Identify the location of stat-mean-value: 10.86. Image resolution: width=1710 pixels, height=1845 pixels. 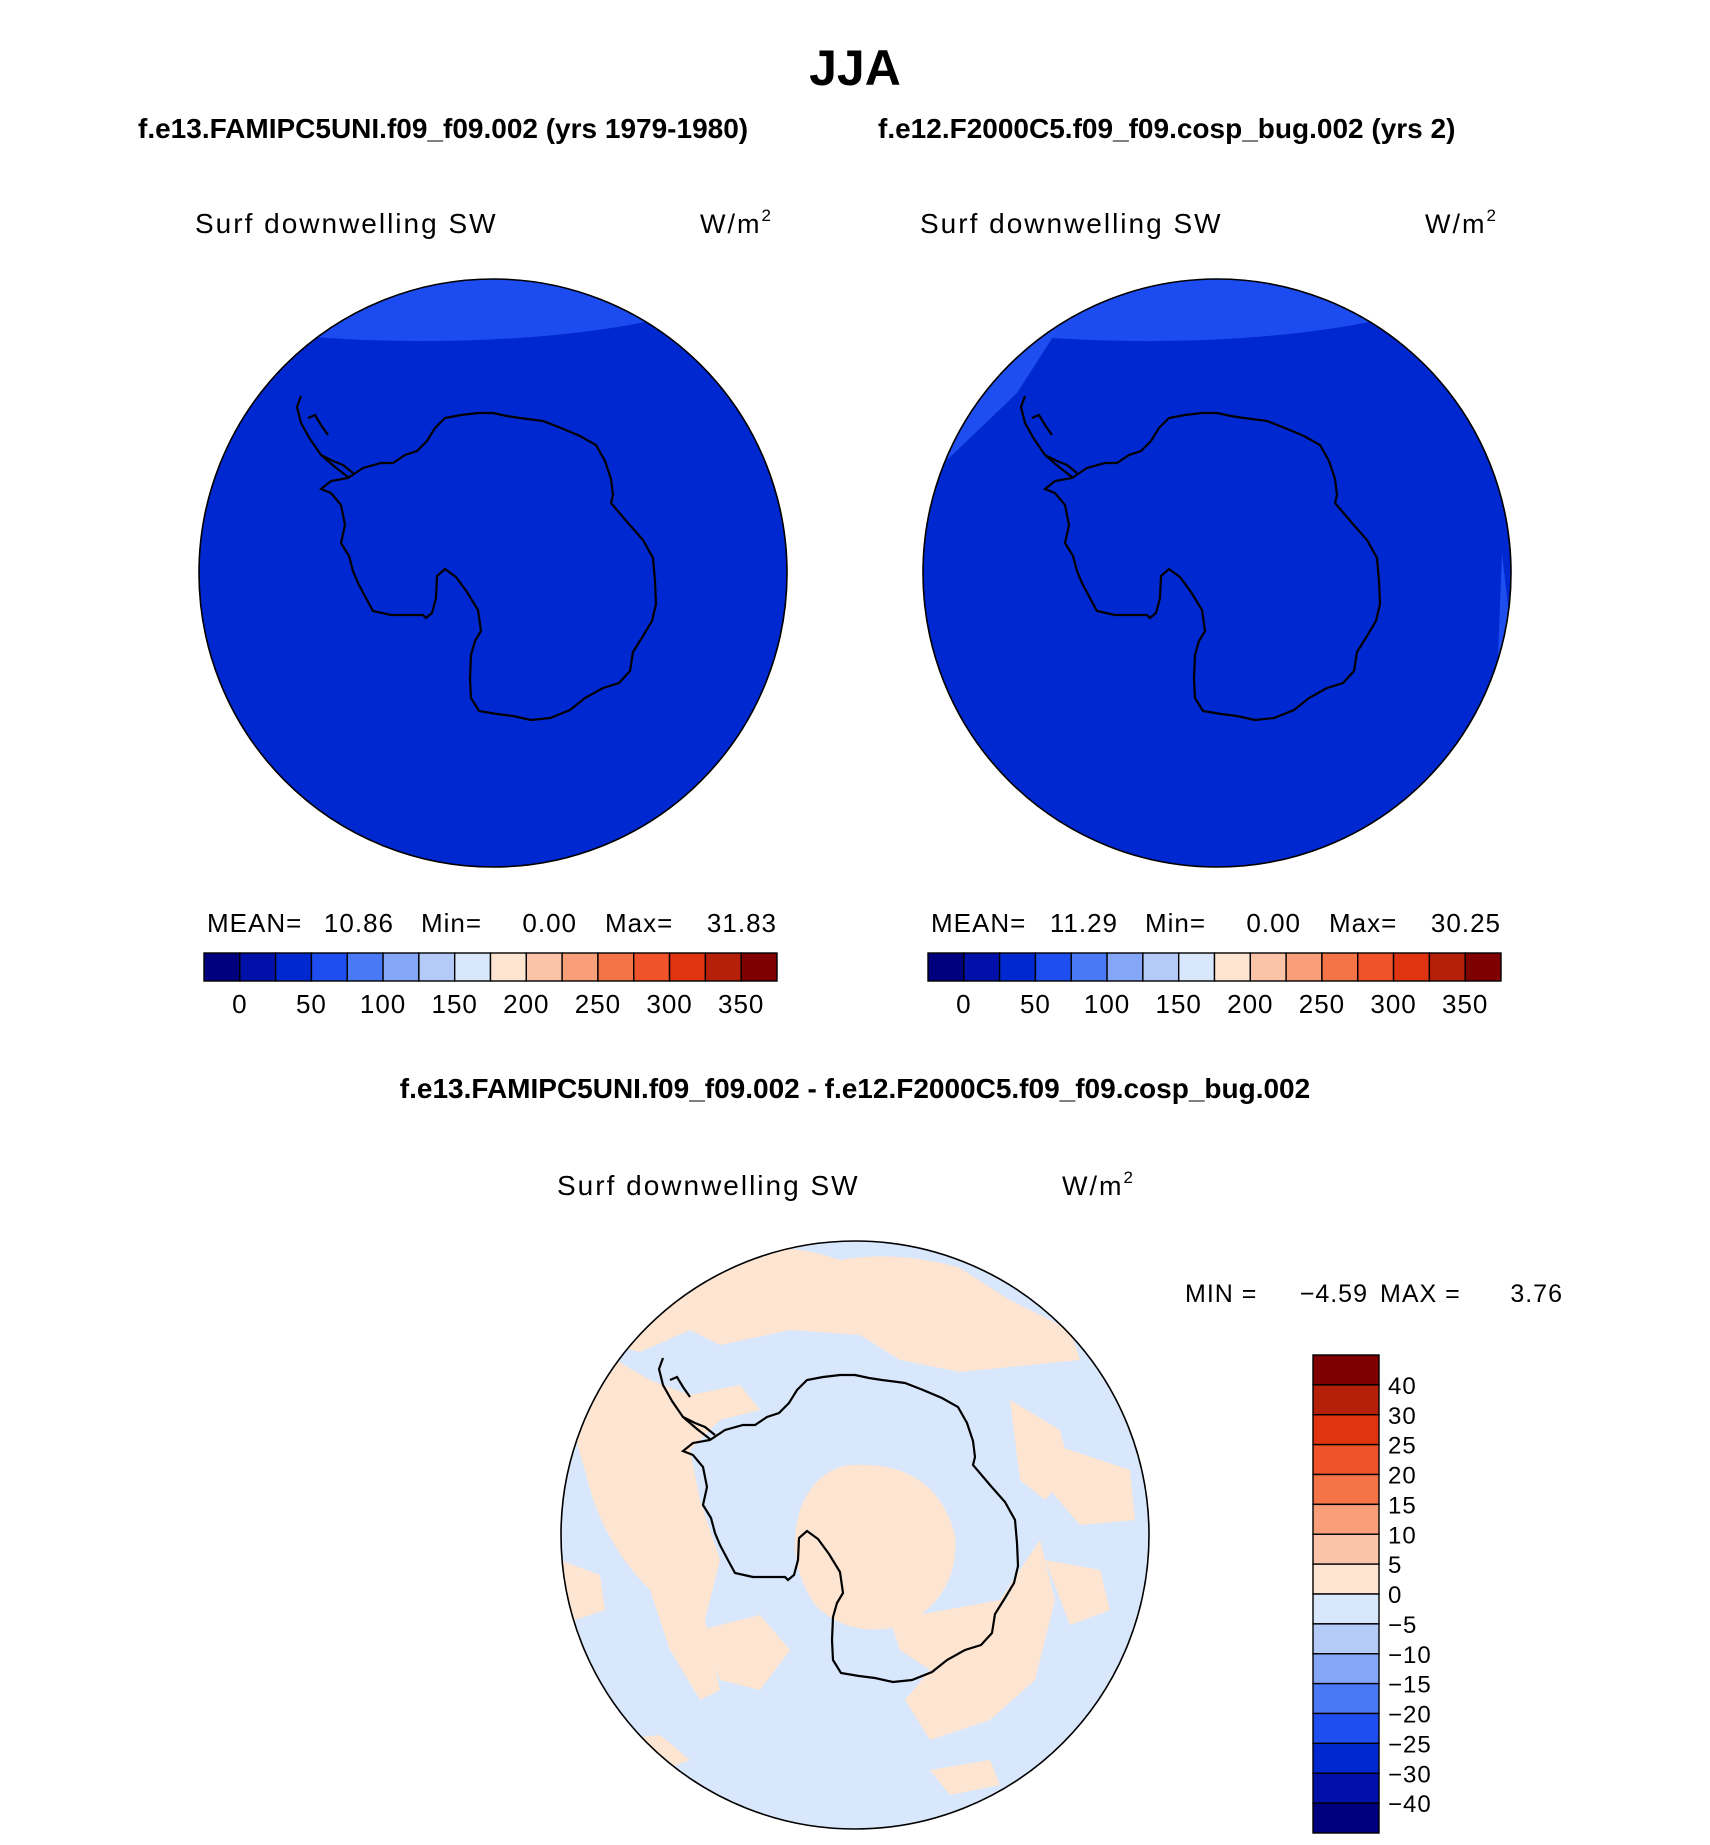
(359, 923).